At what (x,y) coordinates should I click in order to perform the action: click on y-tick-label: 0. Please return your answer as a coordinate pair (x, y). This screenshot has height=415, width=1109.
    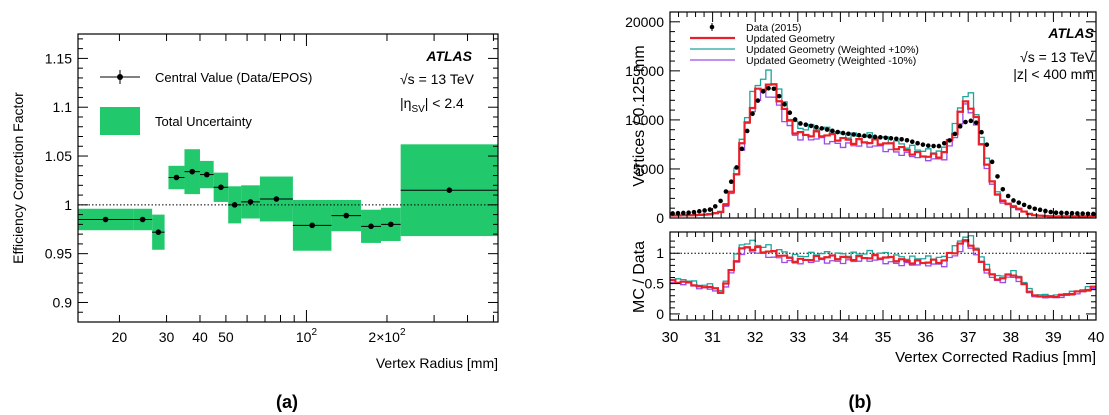
    Looking at the image, I should click on (660, 218).